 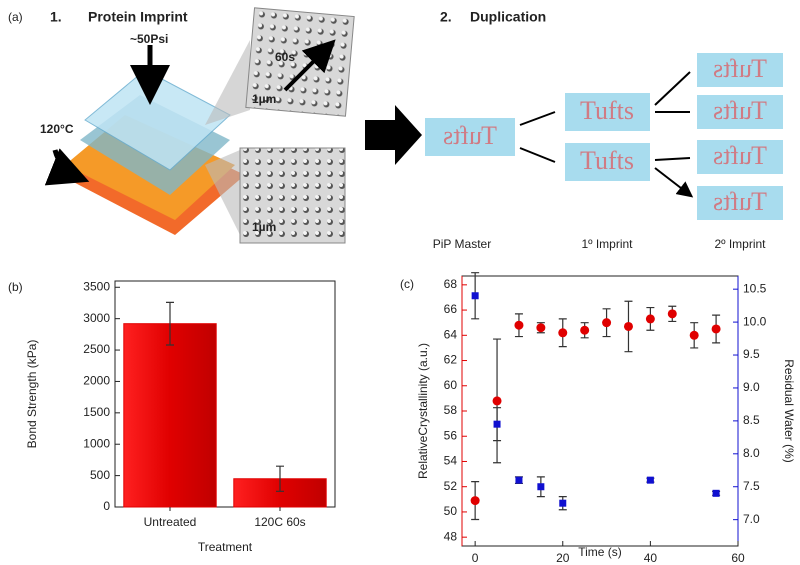 What do you see at coordinates (451, 309) in the screenshot?
I see `y-tick-label: 66` at bounding box center [451, 309].